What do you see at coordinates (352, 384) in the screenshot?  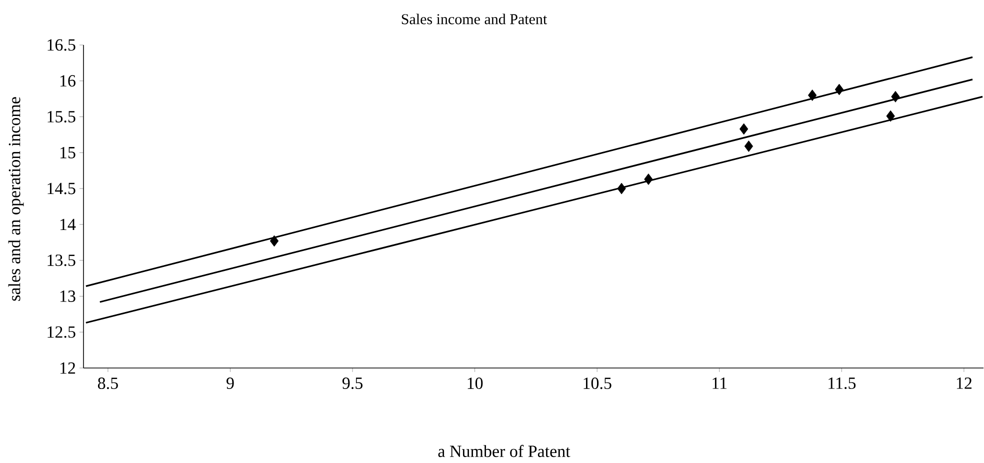 I see `x-tick-label: 9.5` at bounding box center [352, 384].